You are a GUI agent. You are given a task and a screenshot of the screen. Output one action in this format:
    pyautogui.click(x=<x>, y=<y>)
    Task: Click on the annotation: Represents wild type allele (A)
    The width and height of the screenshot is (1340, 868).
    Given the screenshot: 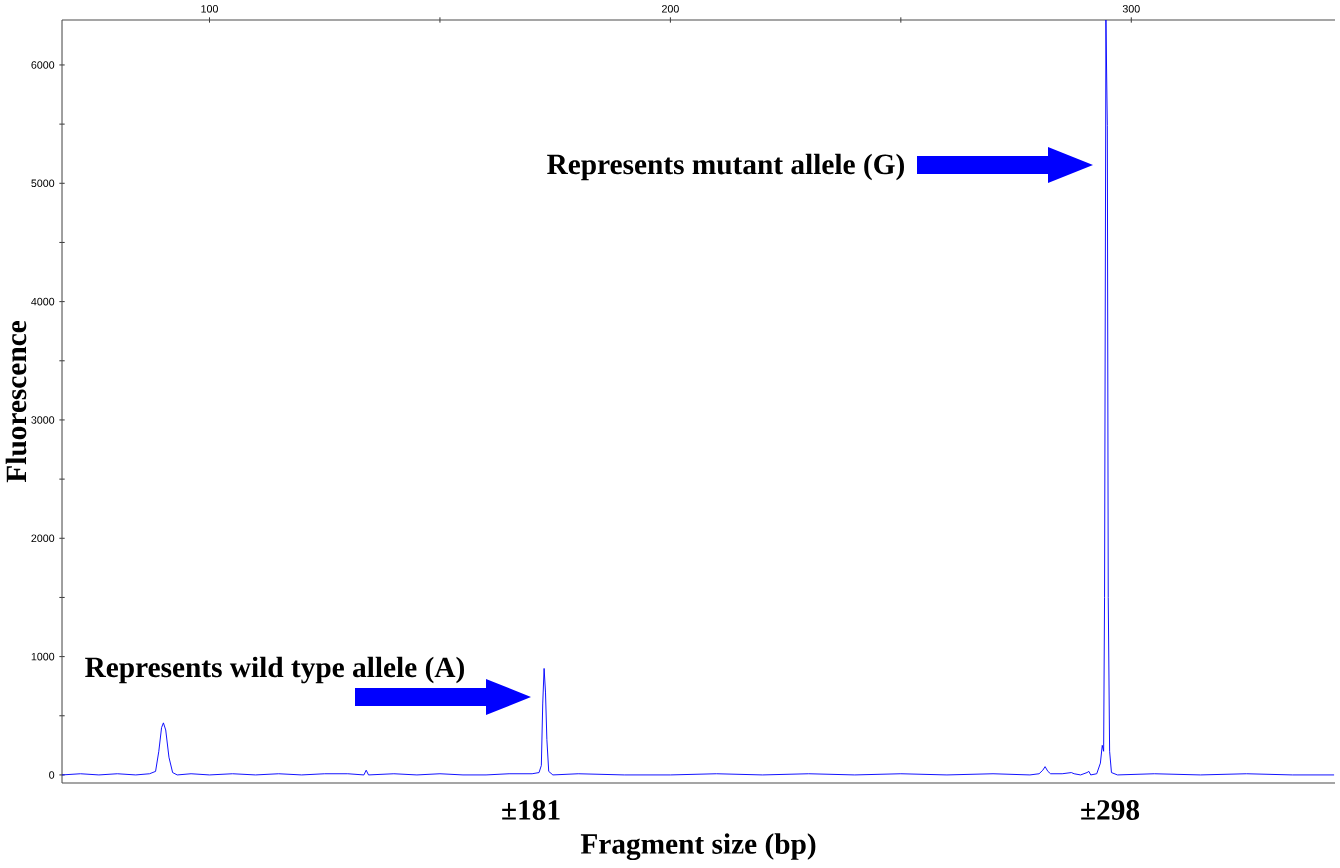 What is the action you would take?
    pyautogui.click(x=274, y=670)
    